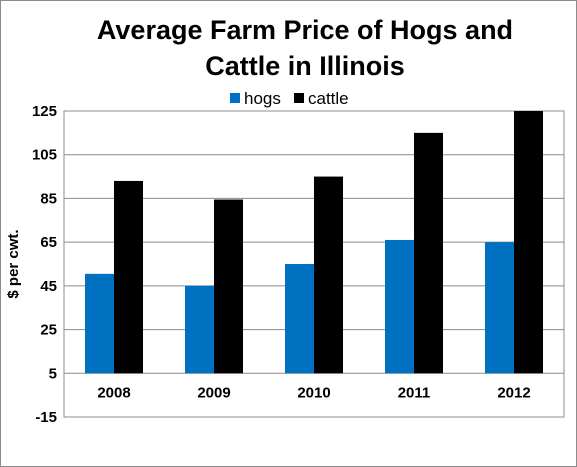  What do you see at coordinates (48, 330) in the screenshot?
I see `y-tick-label-5: 25` at bounding box center [48, 330].